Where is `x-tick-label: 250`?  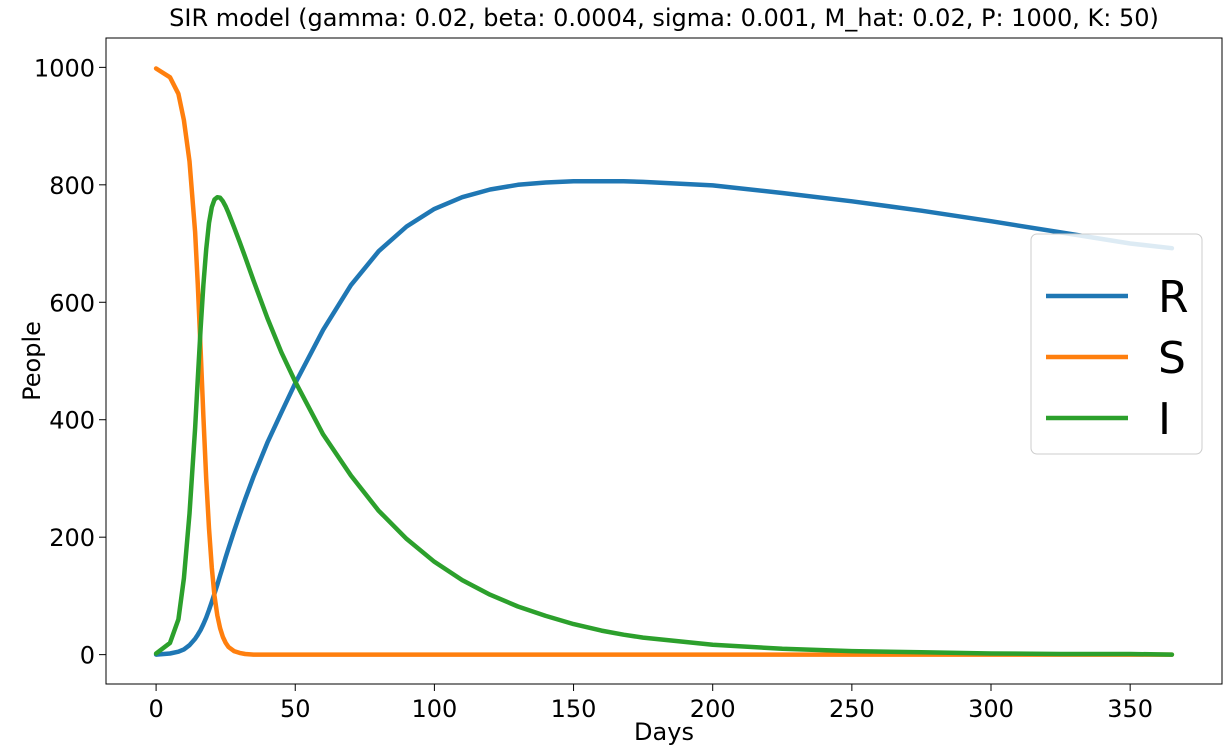
x-tick-label: 250 is located at coordinates (852, 709).